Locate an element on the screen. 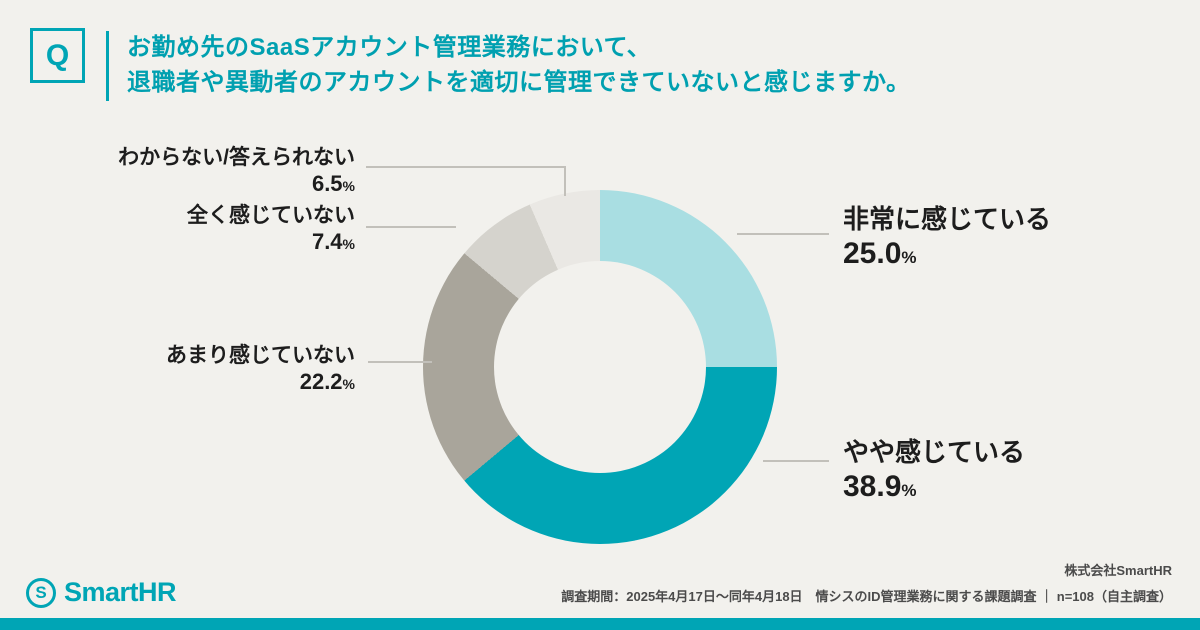  segment-percent-value: 38.9 is located at coordinates (872, 486).